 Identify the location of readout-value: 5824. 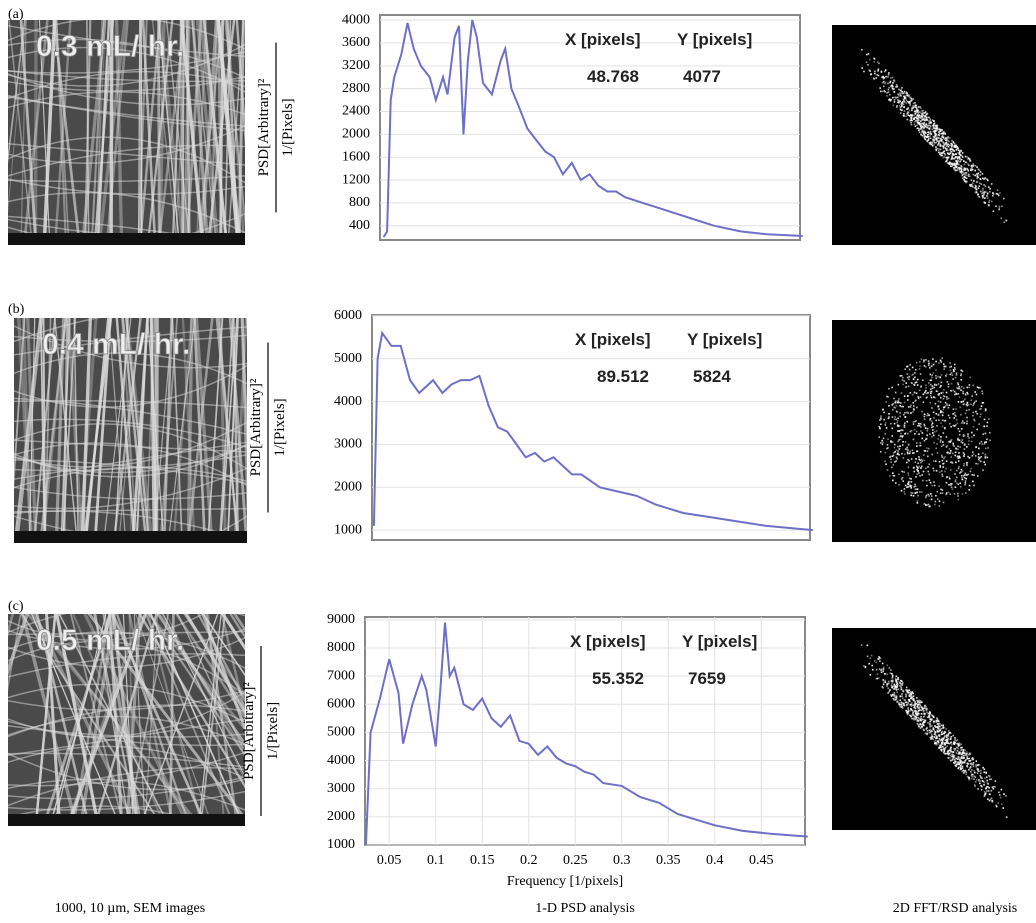
(712, 376).